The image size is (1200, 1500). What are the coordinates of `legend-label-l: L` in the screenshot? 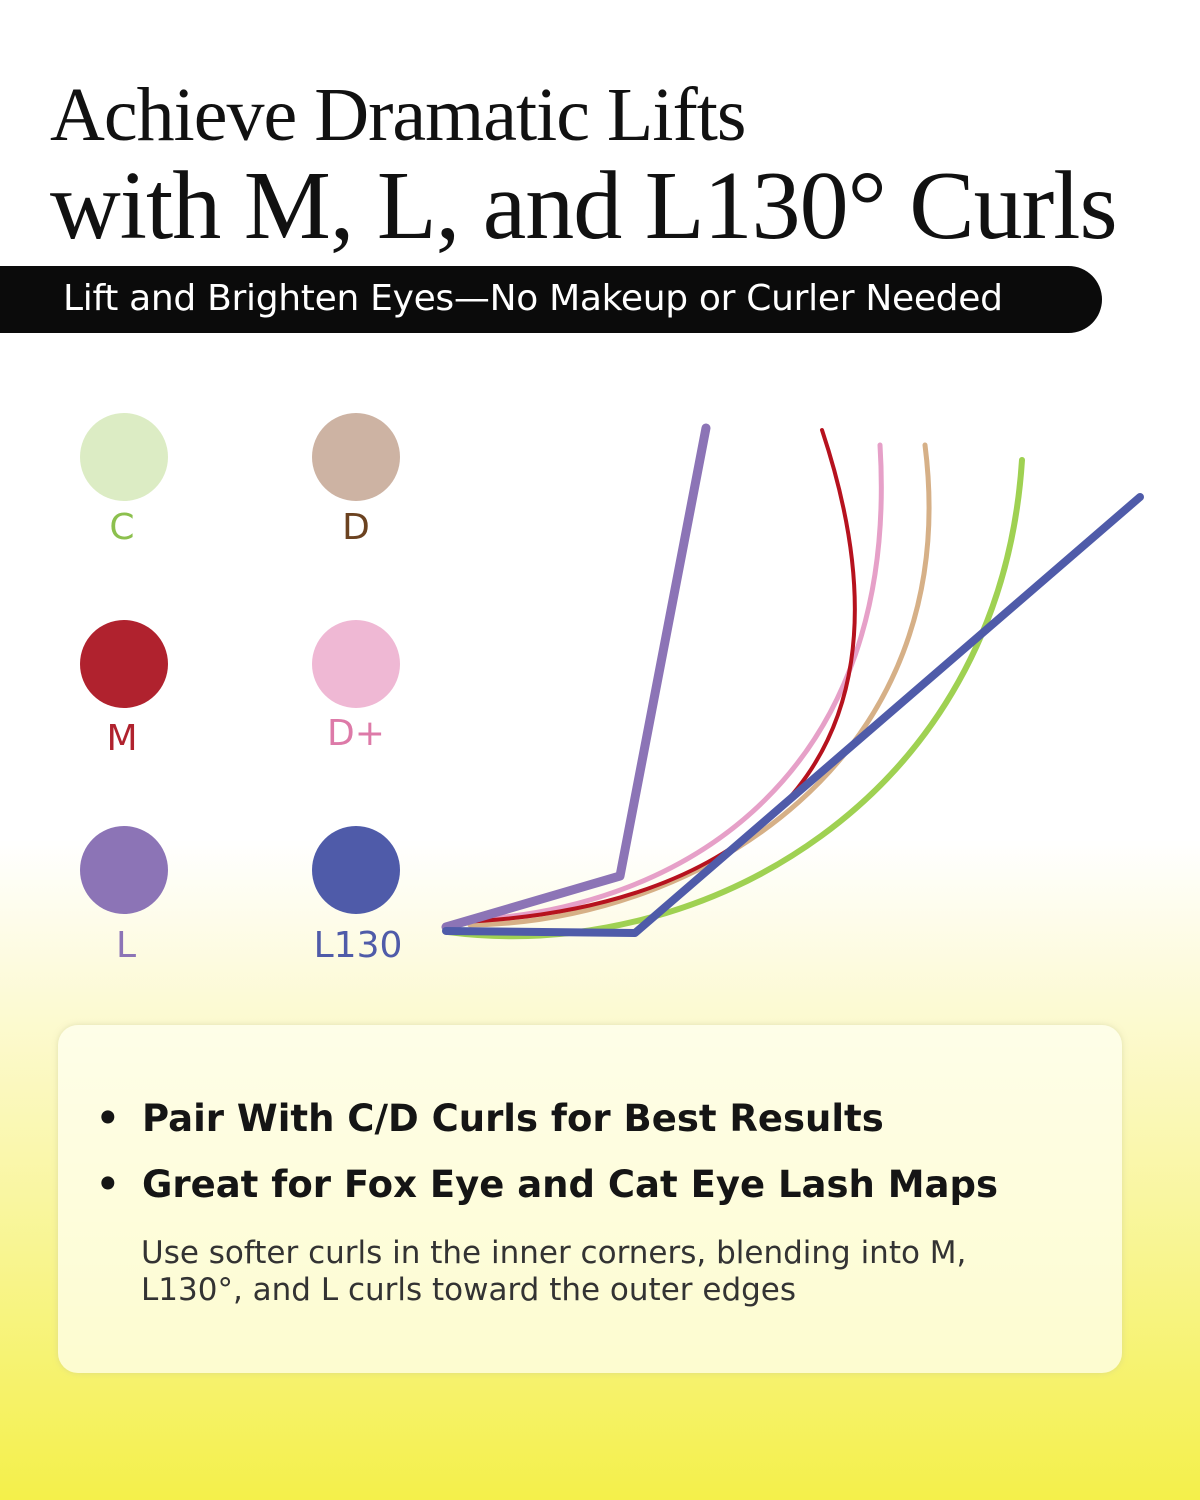 It's located at (126, 945).